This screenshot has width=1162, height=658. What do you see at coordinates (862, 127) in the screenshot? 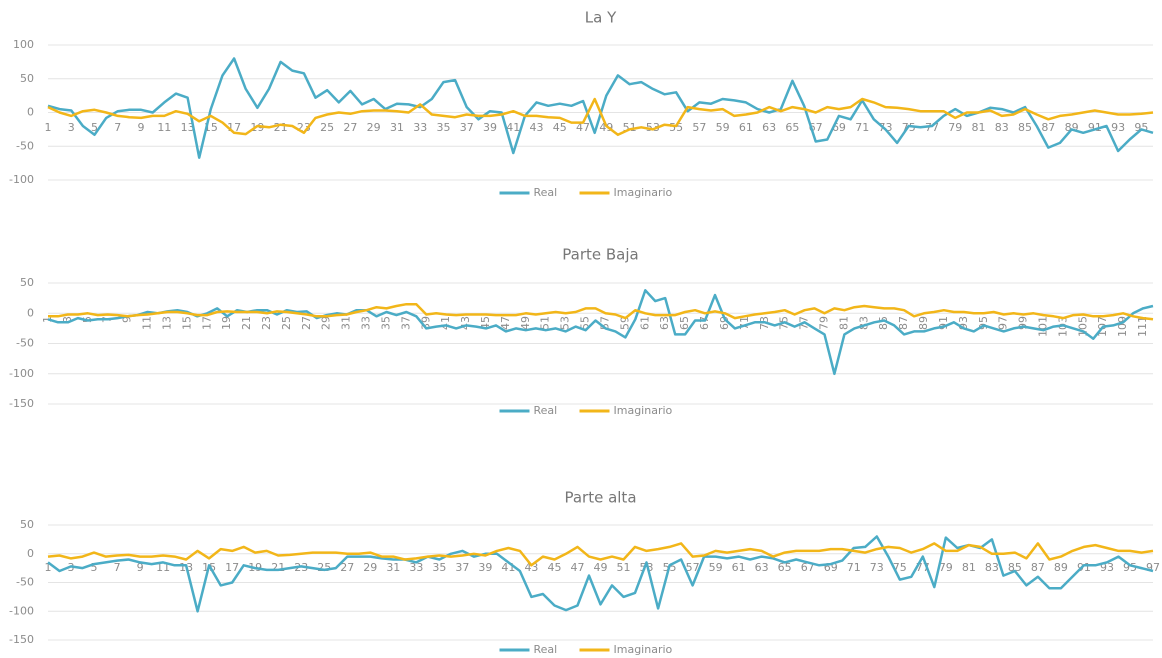
I see `x-tick-label: 71` at bounding box center [862, 127].